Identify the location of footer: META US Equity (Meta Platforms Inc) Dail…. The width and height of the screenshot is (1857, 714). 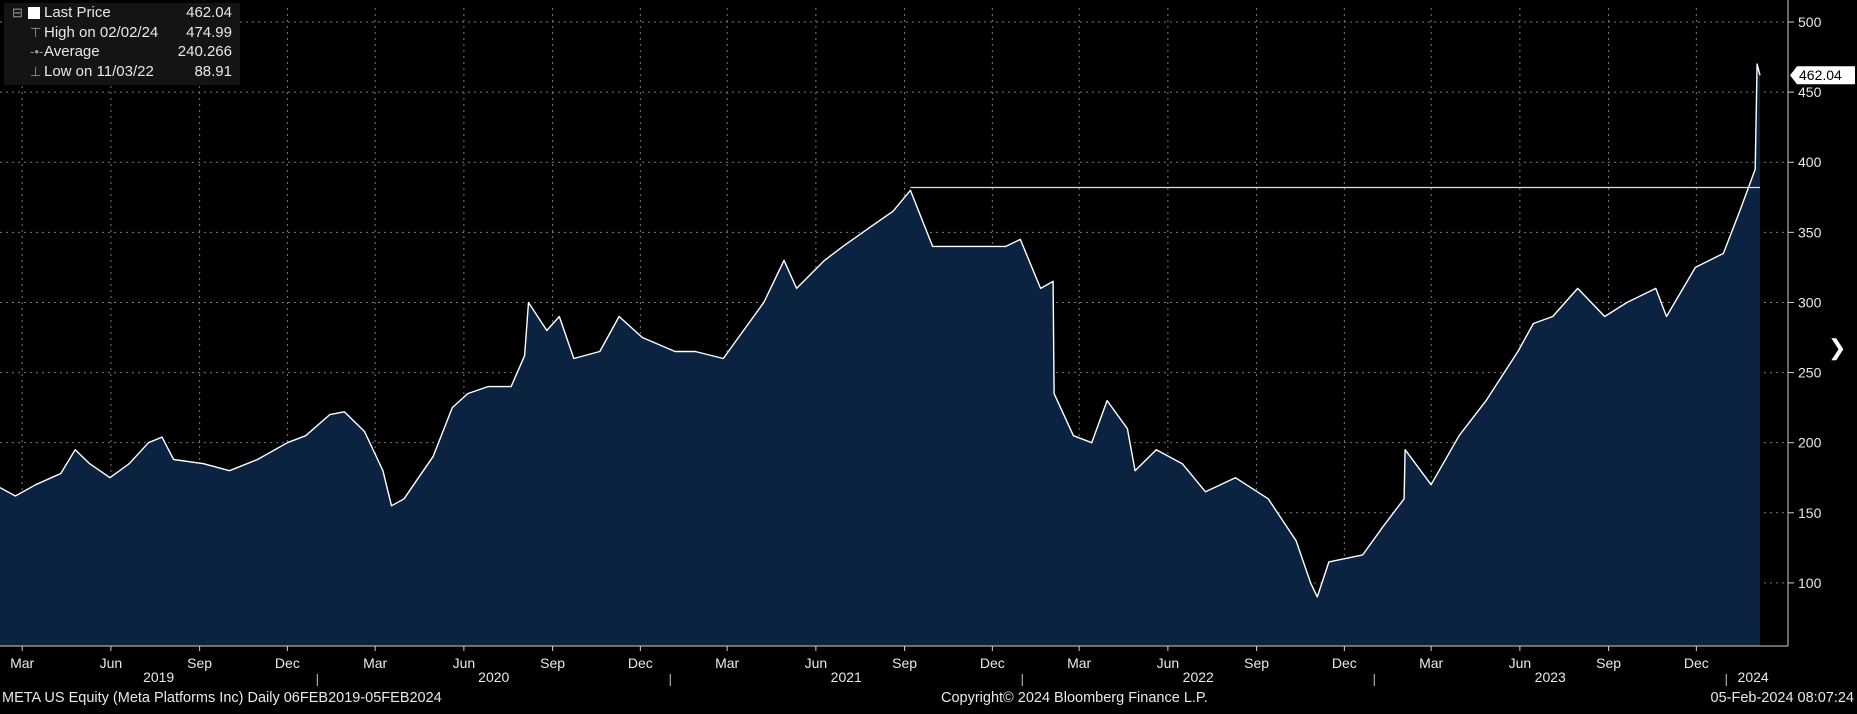
(928, 701).